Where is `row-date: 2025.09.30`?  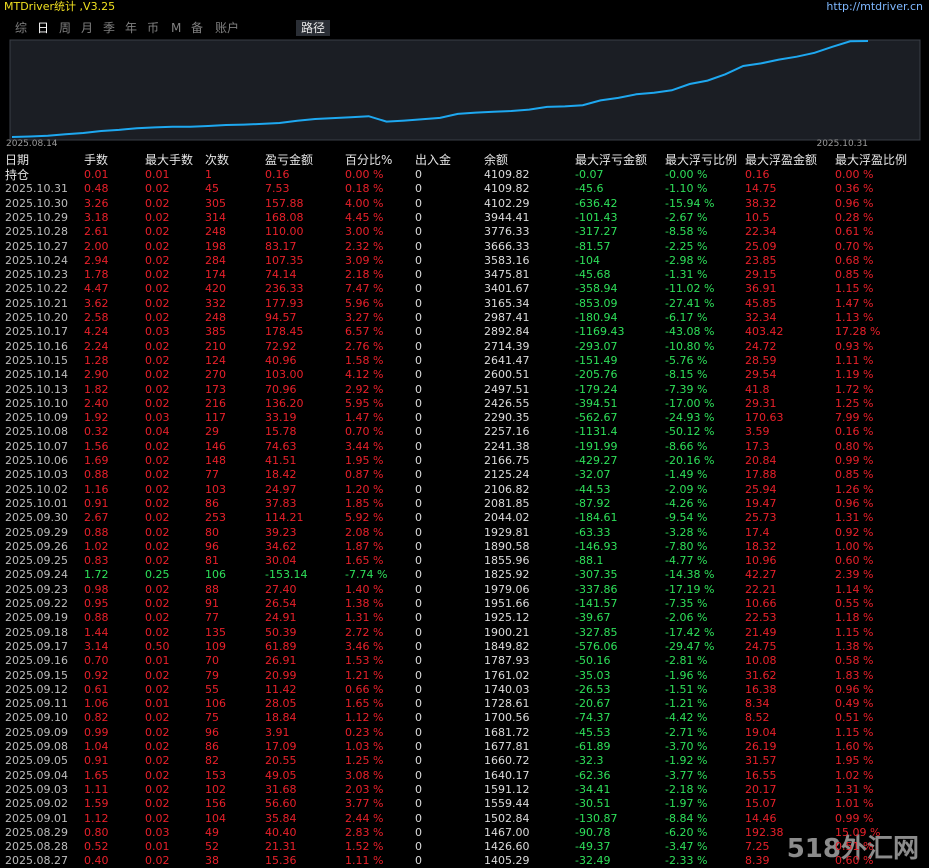
row-date: 2025.09.30 is located at coordinates (36, 518).